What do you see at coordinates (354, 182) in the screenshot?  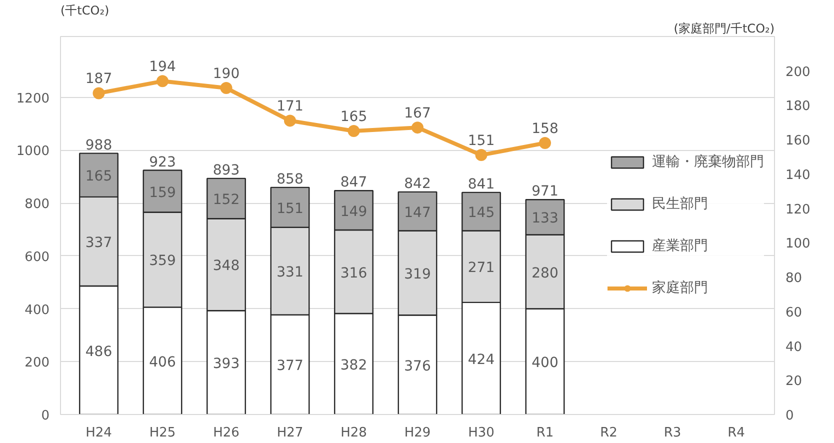 I see `annotation: 847` at bounding box center [354, 182].